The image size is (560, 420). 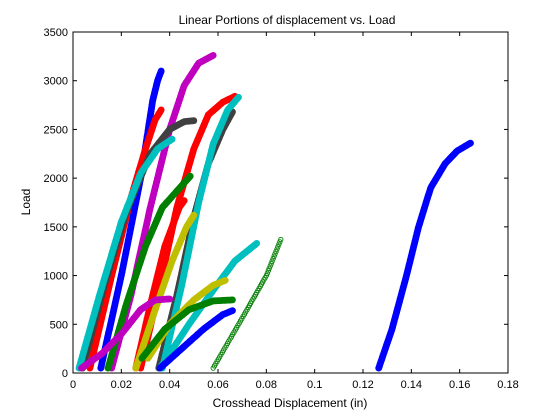 I want to click on y-tick-label: 2000, so click(x=56, y=179).